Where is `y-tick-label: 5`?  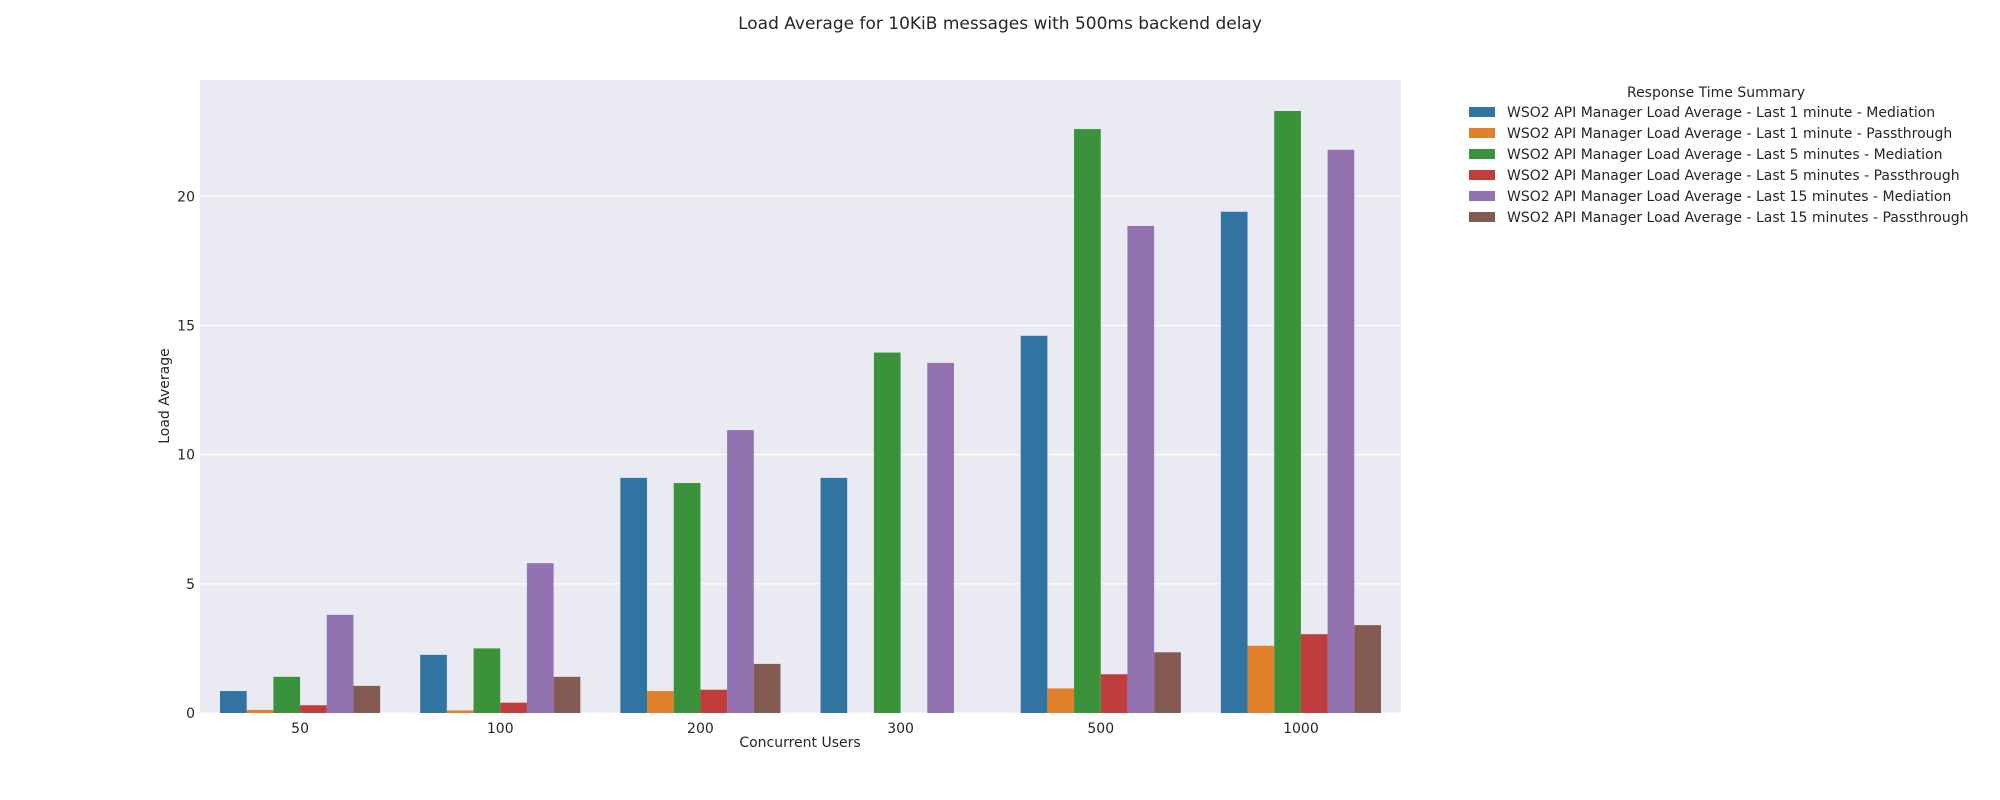
y-tick-label: 5 is located at coordinates (190, 585).